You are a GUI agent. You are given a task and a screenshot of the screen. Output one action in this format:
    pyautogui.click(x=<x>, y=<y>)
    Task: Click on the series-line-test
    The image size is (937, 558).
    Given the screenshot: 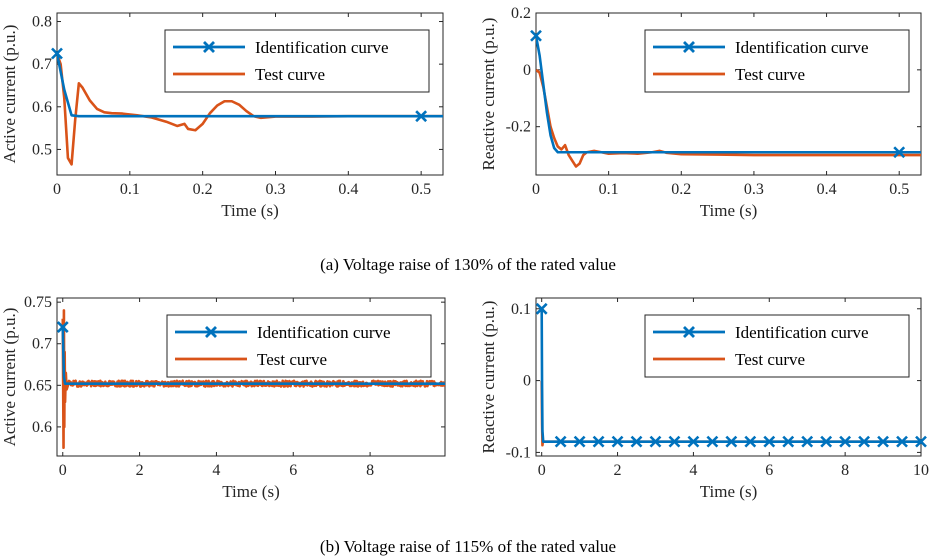 What is the action you would take?
    pyautogui.click(x=728, y=118)
    